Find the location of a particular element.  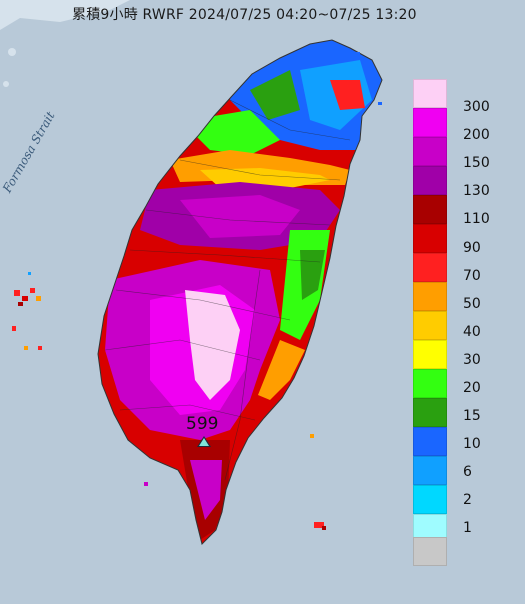

legend-label: 300 is located at coordinates (476, 107).